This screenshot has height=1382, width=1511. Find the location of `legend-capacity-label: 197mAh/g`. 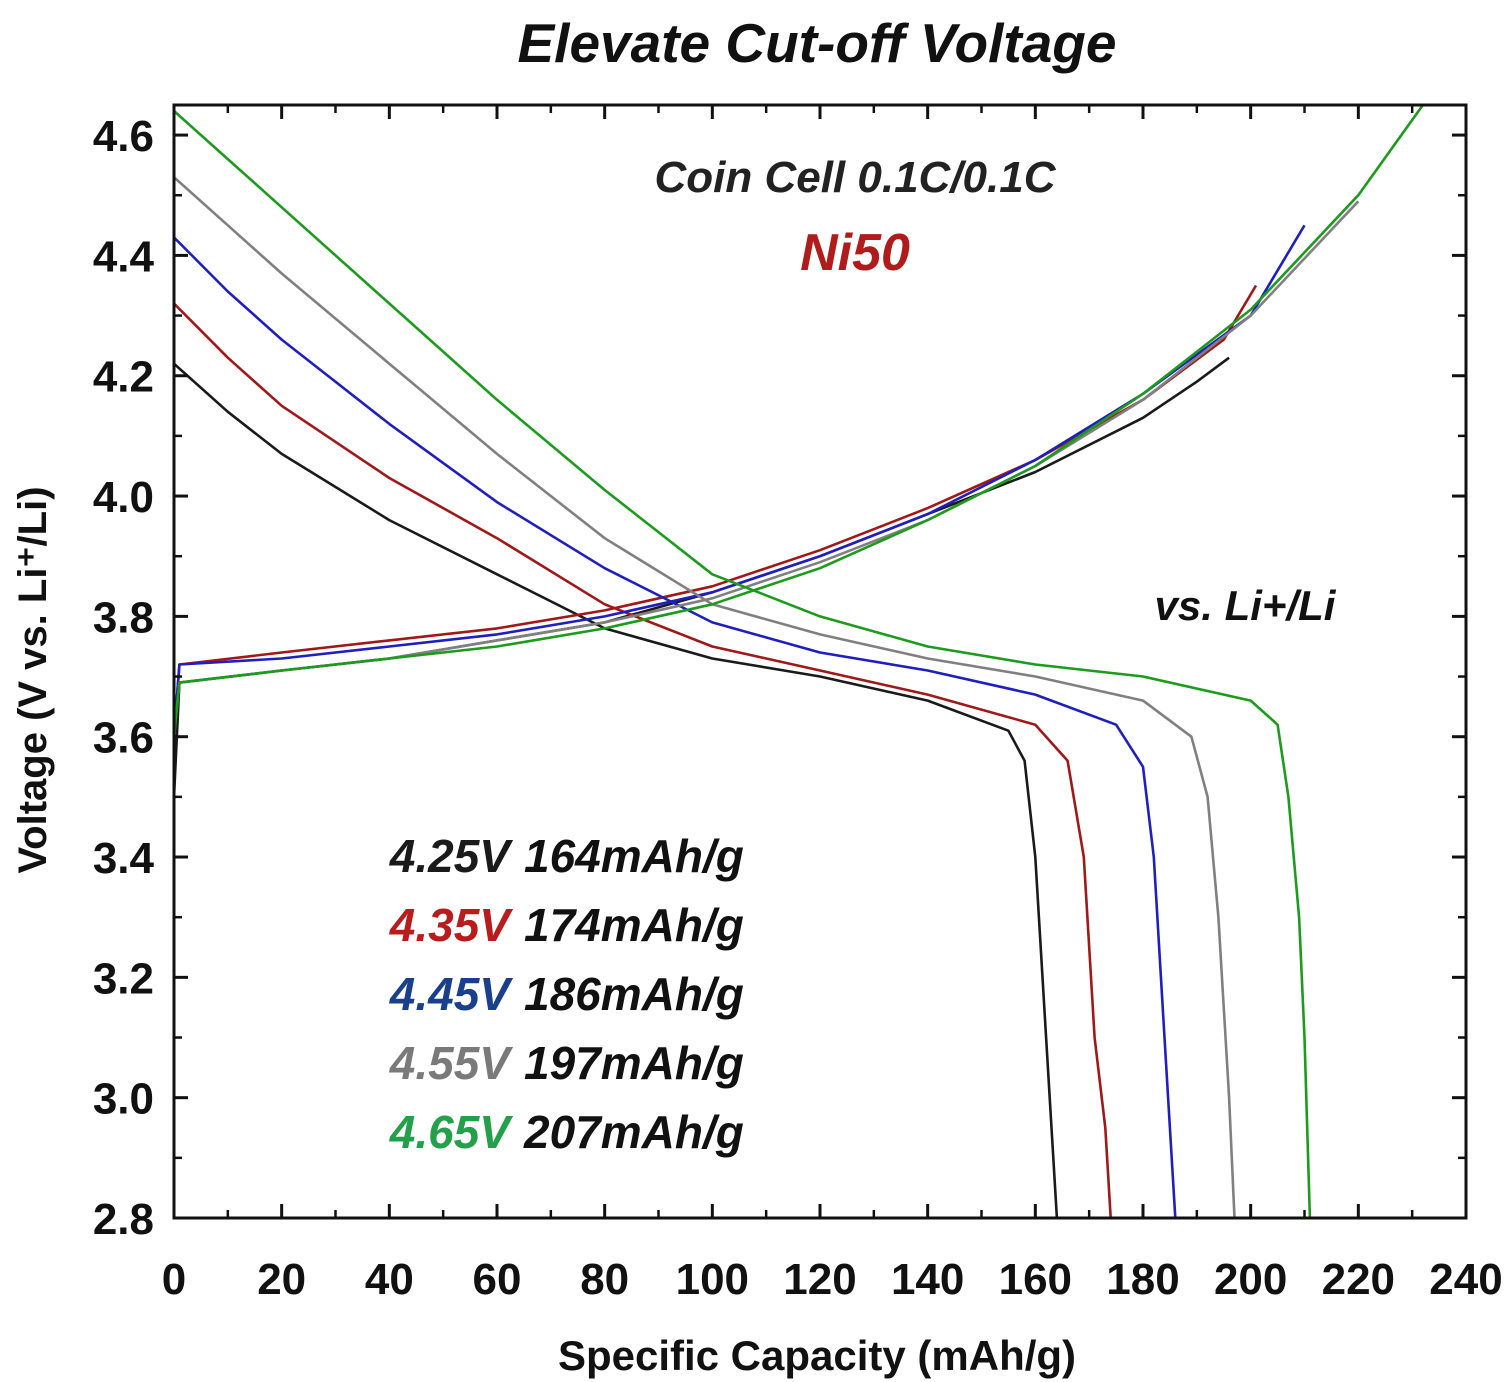

legend-capacity-label: 197mAh/g is located at coordinates (634, 1063).